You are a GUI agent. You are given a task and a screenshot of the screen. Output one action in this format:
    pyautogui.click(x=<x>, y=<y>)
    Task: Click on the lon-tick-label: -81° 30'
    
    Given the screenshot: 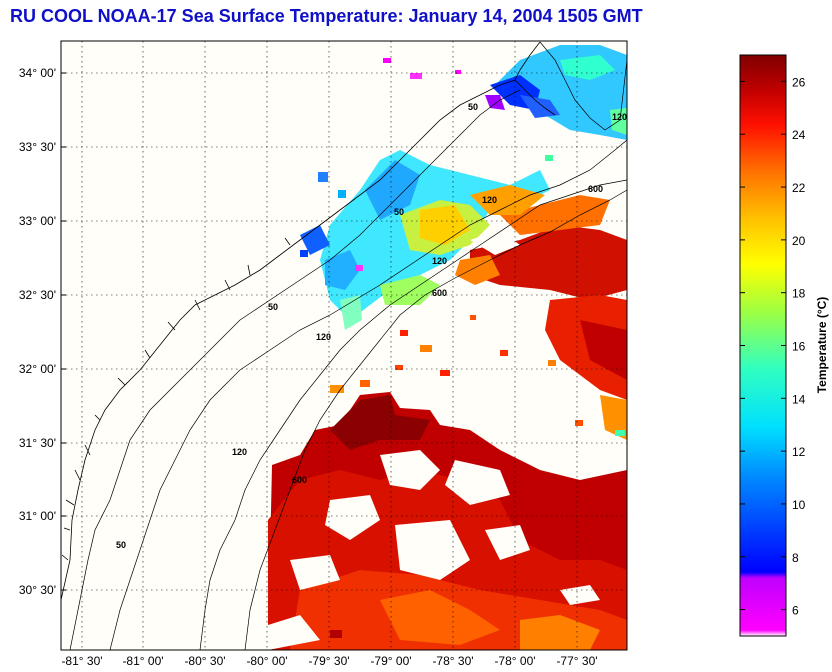 What is the action you would take?
    pyautogui.click(x=81, y=661)
    